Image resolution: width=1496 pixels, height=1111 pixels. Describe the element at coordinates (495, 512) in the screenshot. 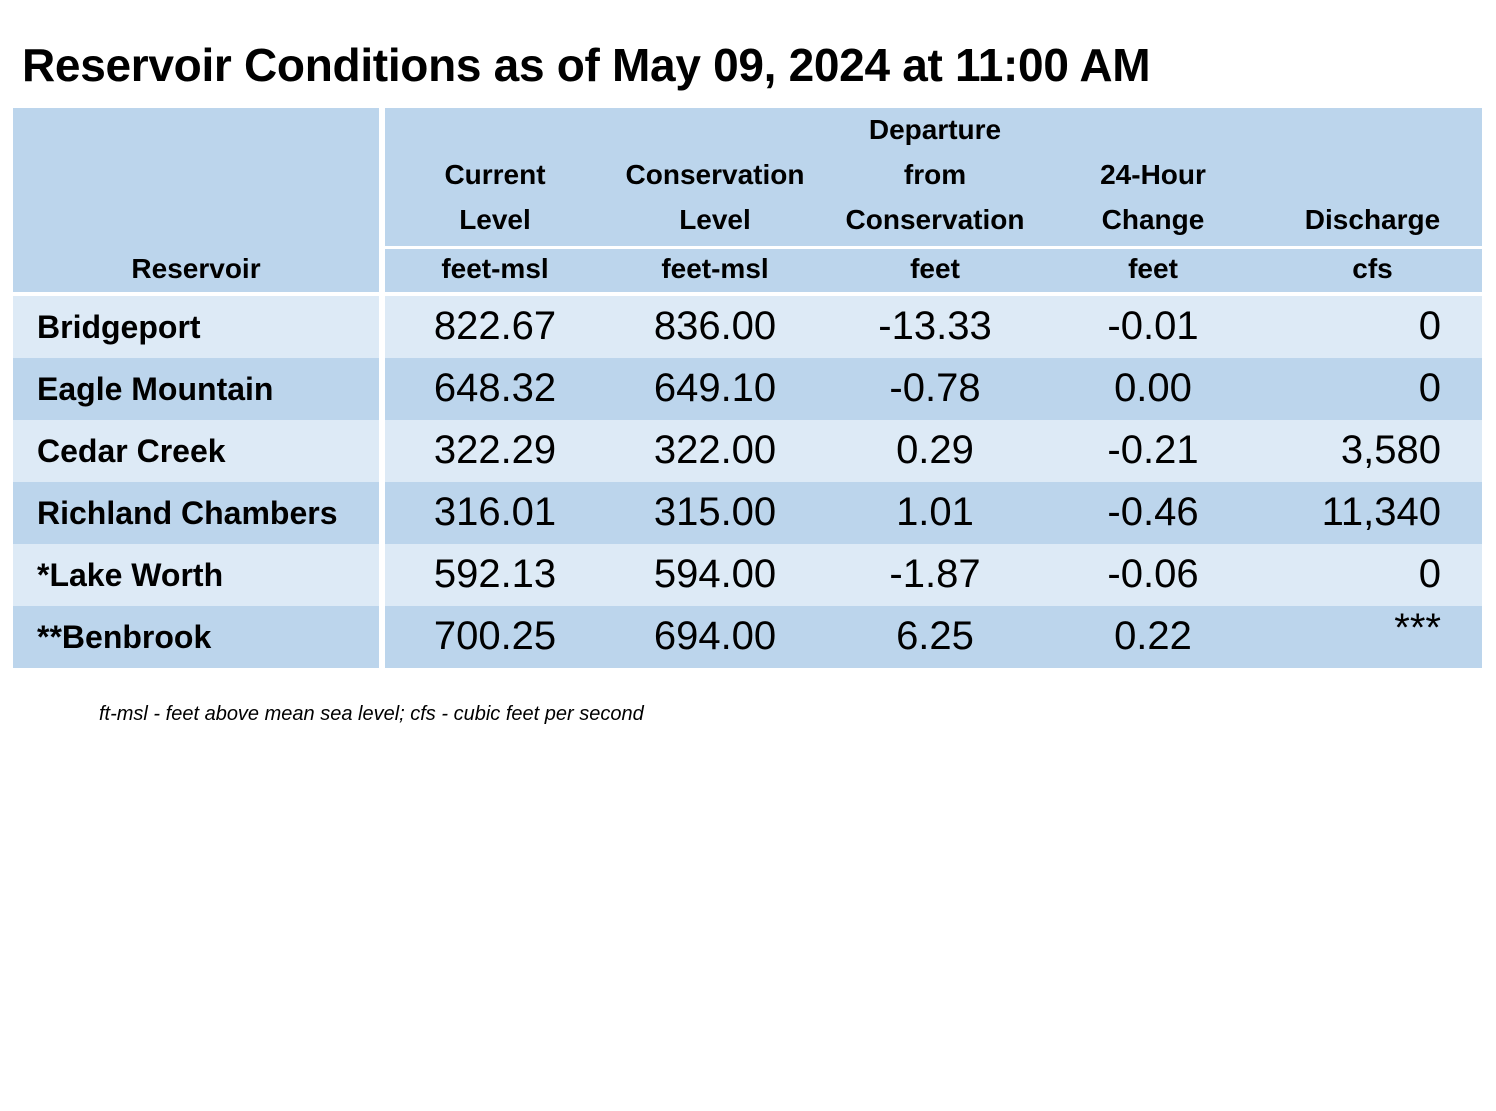

I see `current-level: 316.01` at that location.